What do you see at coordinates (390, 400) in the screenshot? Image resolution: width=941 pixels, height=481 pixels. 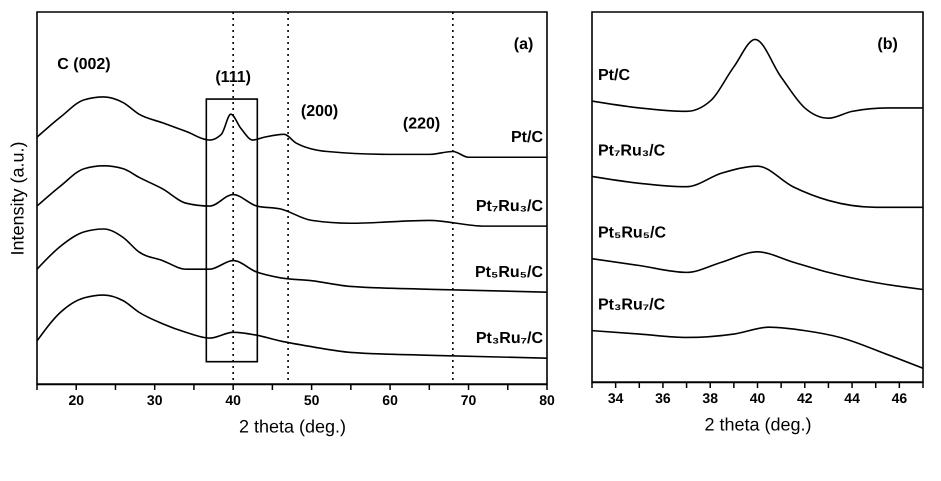 I see `x-tick-label: 60` at bounding box center [390, 400].